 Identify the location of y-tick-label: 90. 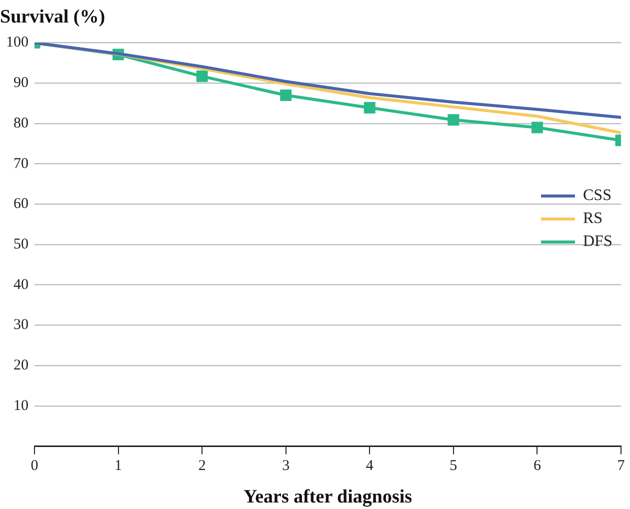
(21, 83).